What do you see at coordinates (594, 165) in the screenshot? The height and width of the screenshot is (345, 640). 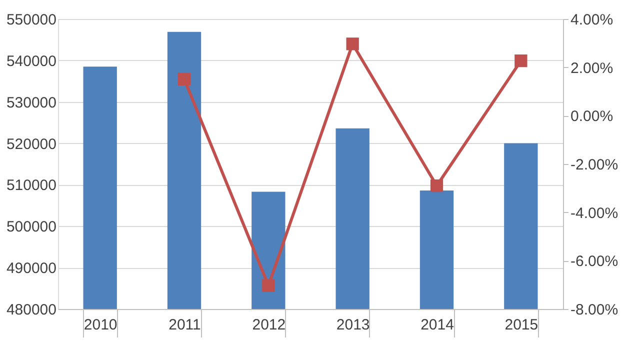 I see `y2-tick-label: -2.00%` at bounding box center [594, 165].